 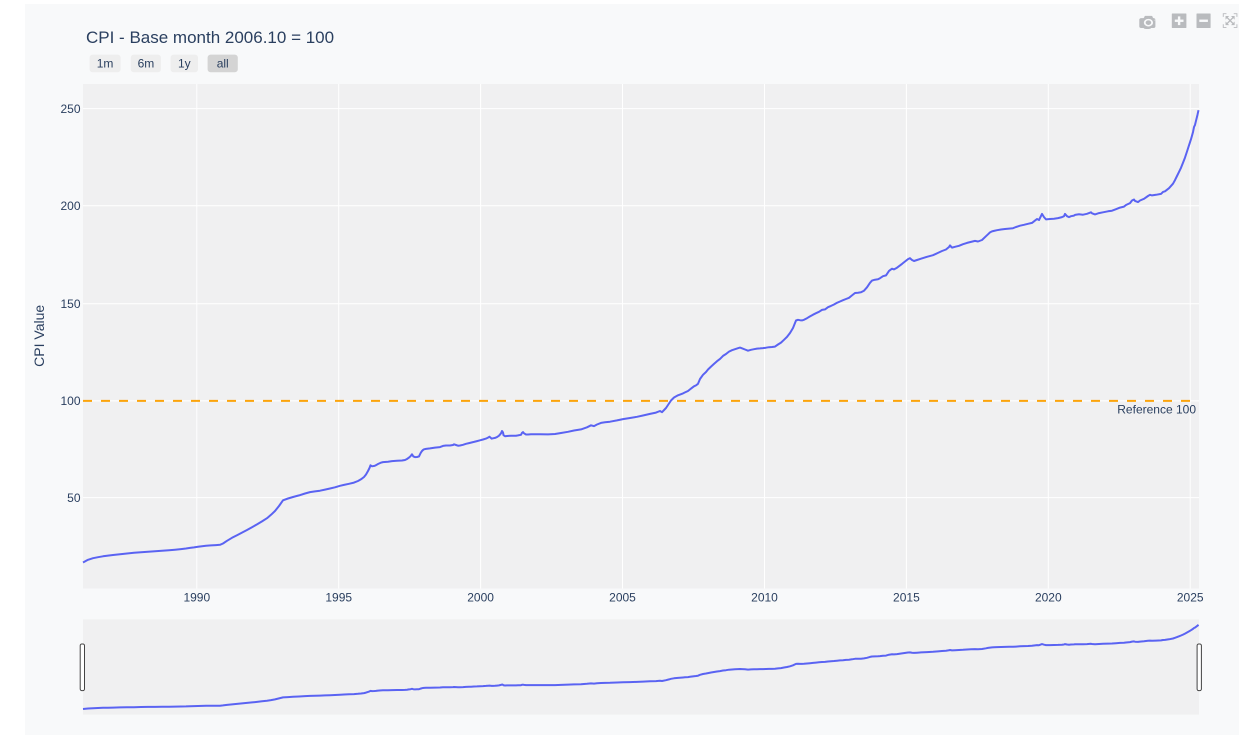 What do you see at coordinates (70, 401) in the screenshot?
I see `svg-text: 100` at bounding box center [70, 401].